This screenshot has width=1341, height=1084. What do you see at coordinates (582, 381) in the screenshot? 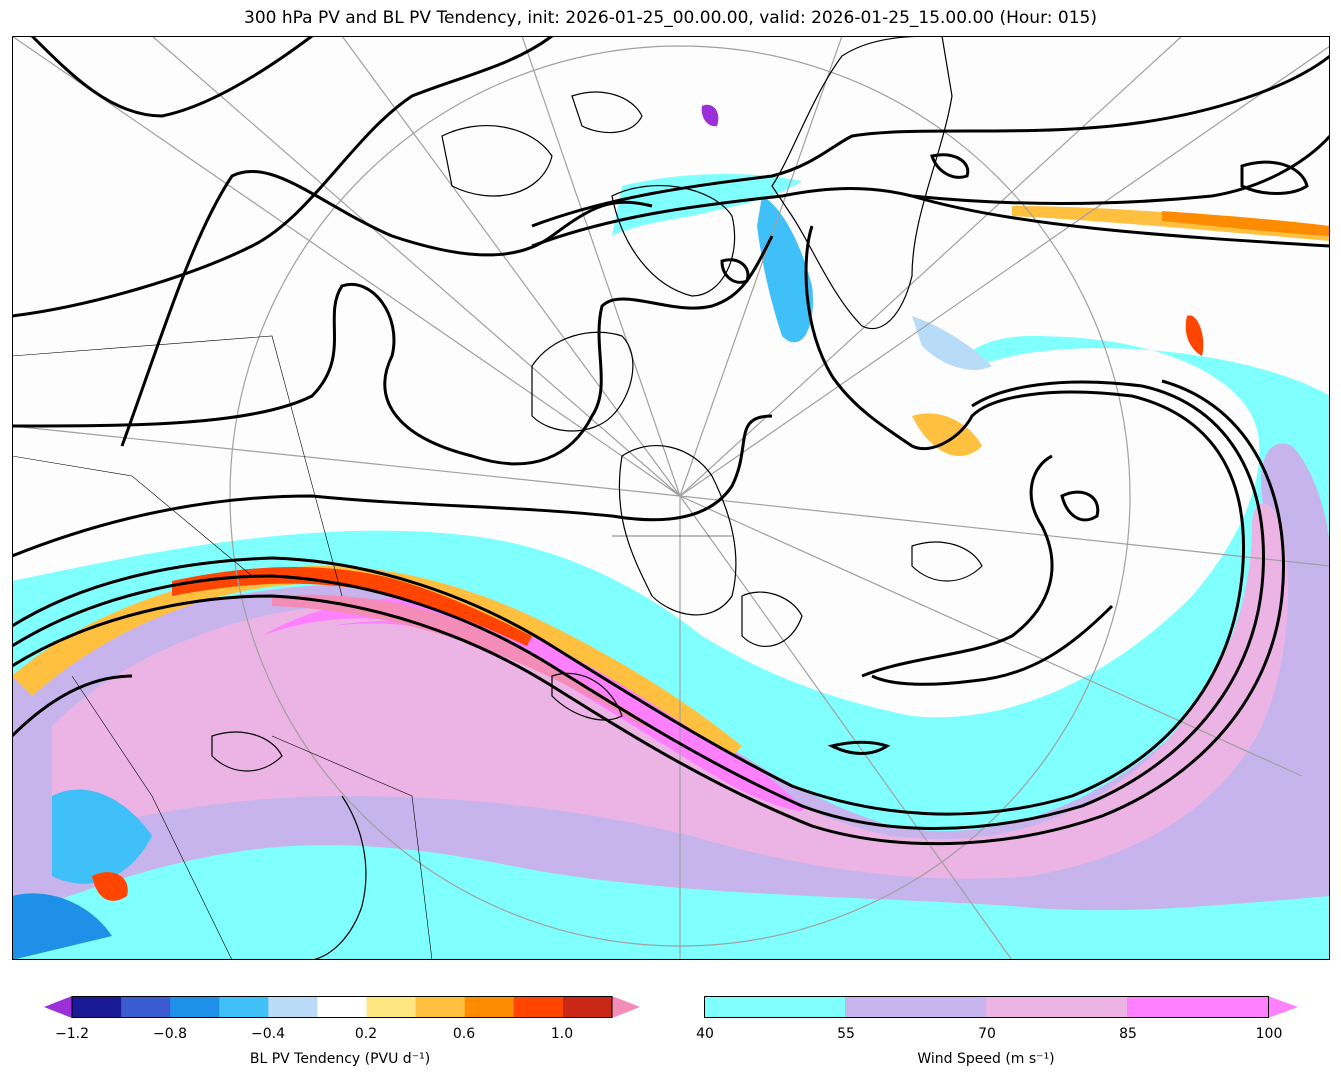
I see `hudson-bay-coast` at bounding box center [582, 381].